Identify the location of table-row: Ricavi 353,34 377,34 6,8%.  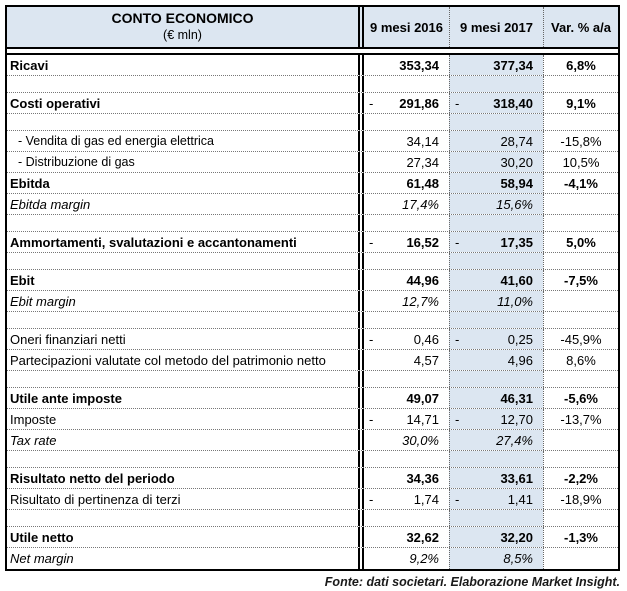
(312, 65).